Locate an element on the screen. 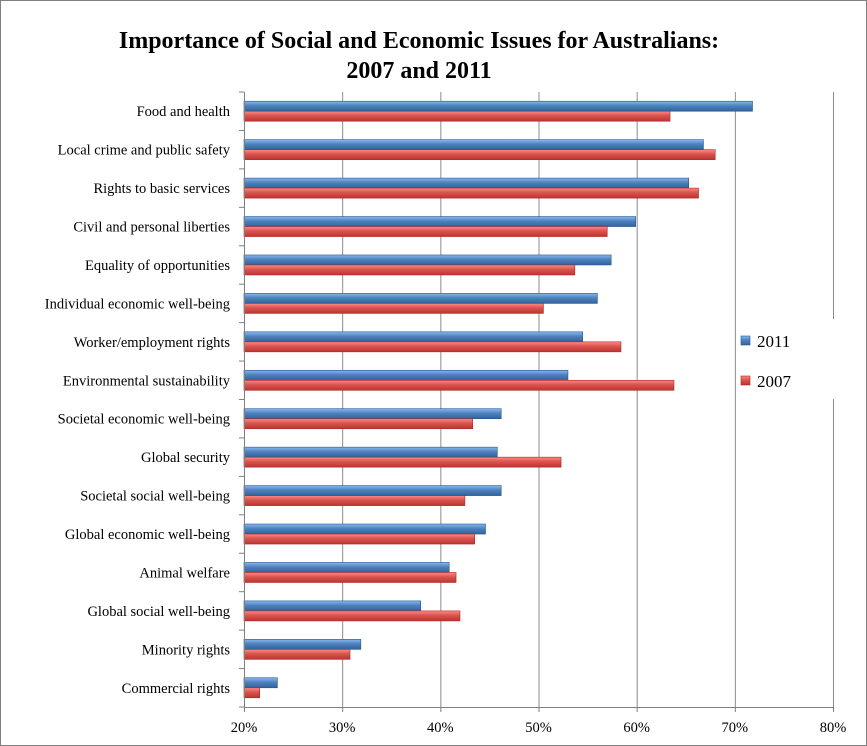 The image size is (867, 746). x-tick-label: 20% is located at coordinates (244, 728).